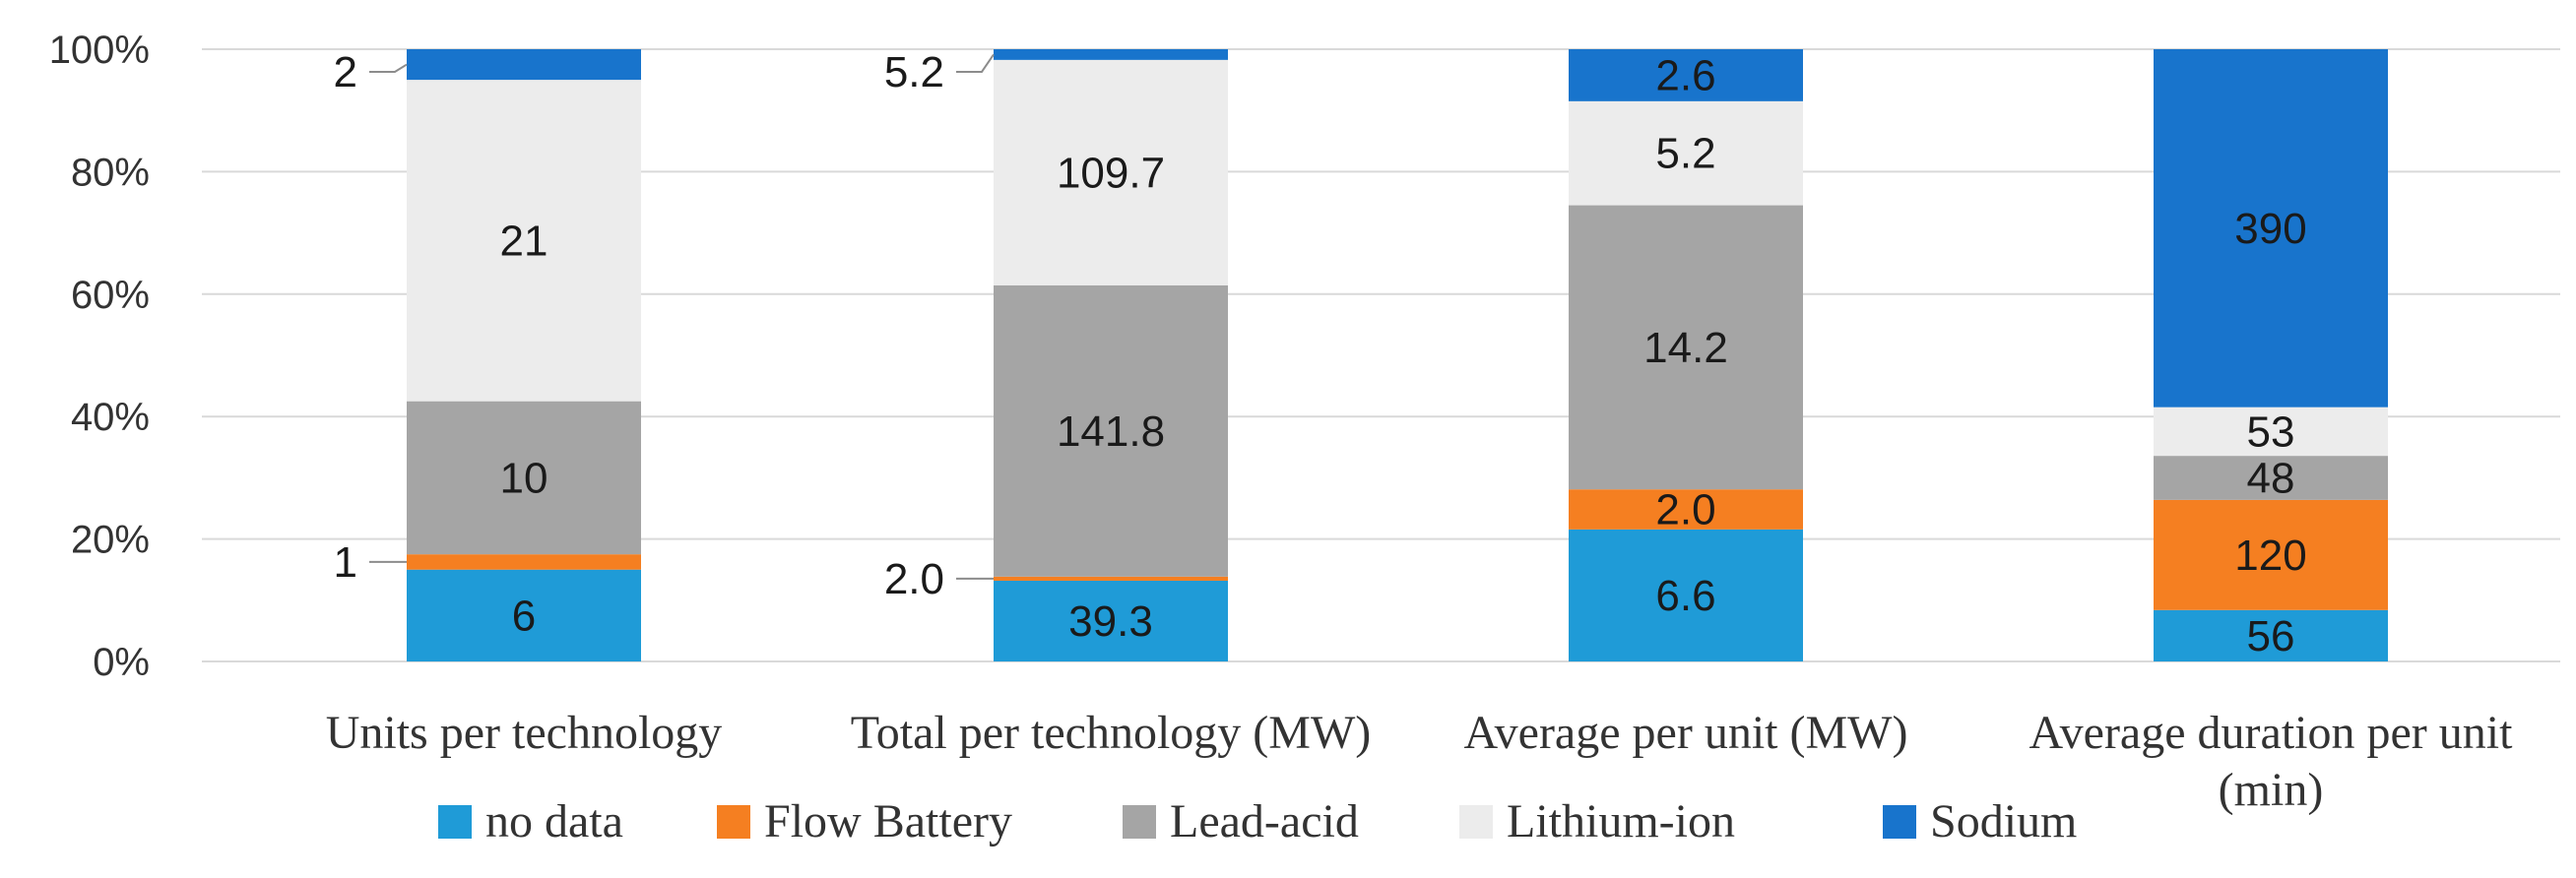 This screenshot has width=2576, height=878. Describe the element at coordinates (888, 821) in the screenshot. I see `legend-label: Flow Battery` at that location.